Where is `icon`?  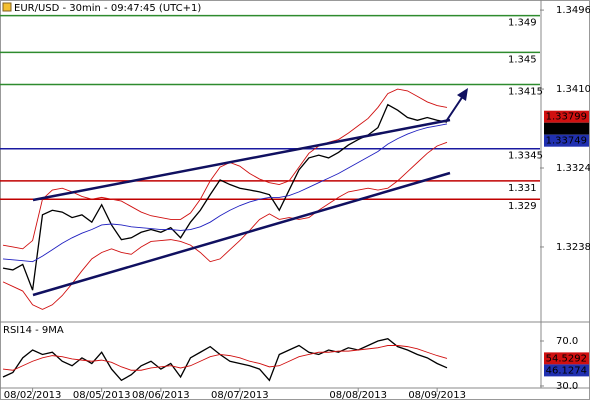
icon is located at coordinates (7, 7).